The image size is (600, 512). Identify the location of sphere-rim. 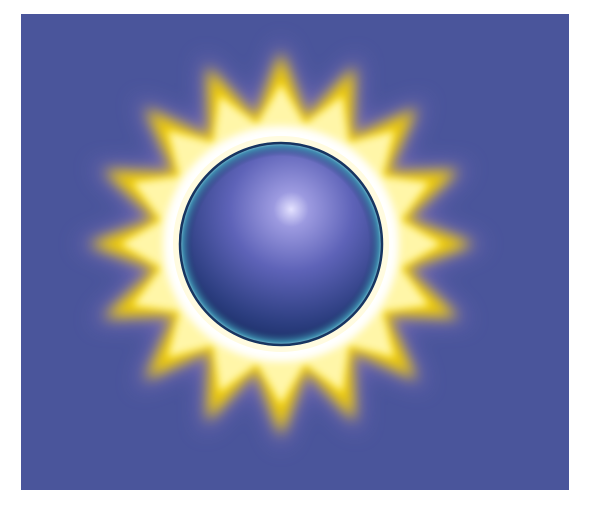
(281, 244).